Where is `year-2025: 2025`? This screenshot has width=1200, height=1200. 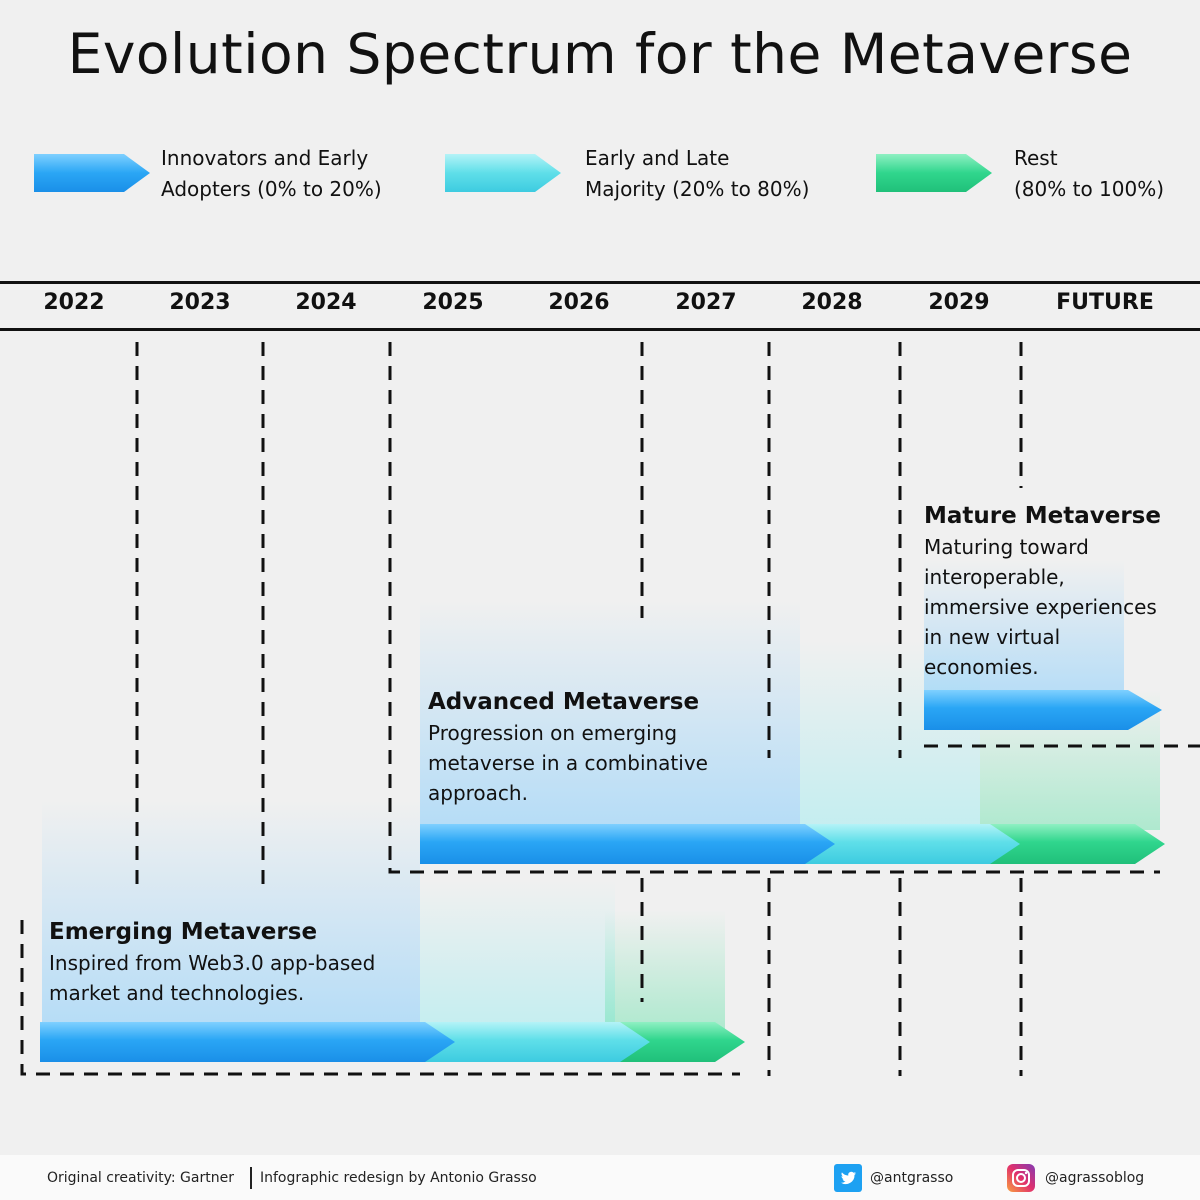 year-2025: 2025 is located at coordinates (453, 302).